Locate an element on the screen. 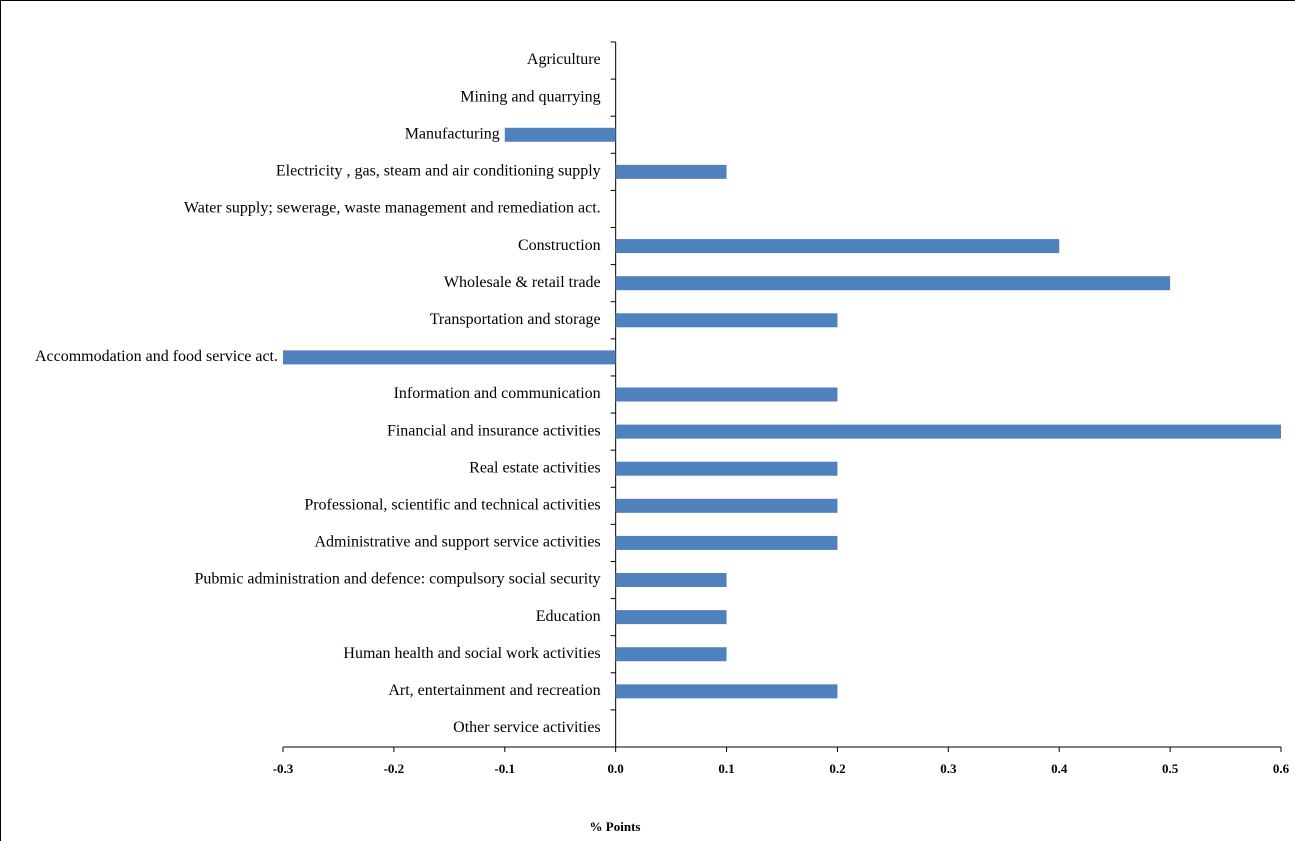 This screenshot has height=841, width=1295. y-tick-label: Art, entertainment and recreation is located at coordinates (494, 690).